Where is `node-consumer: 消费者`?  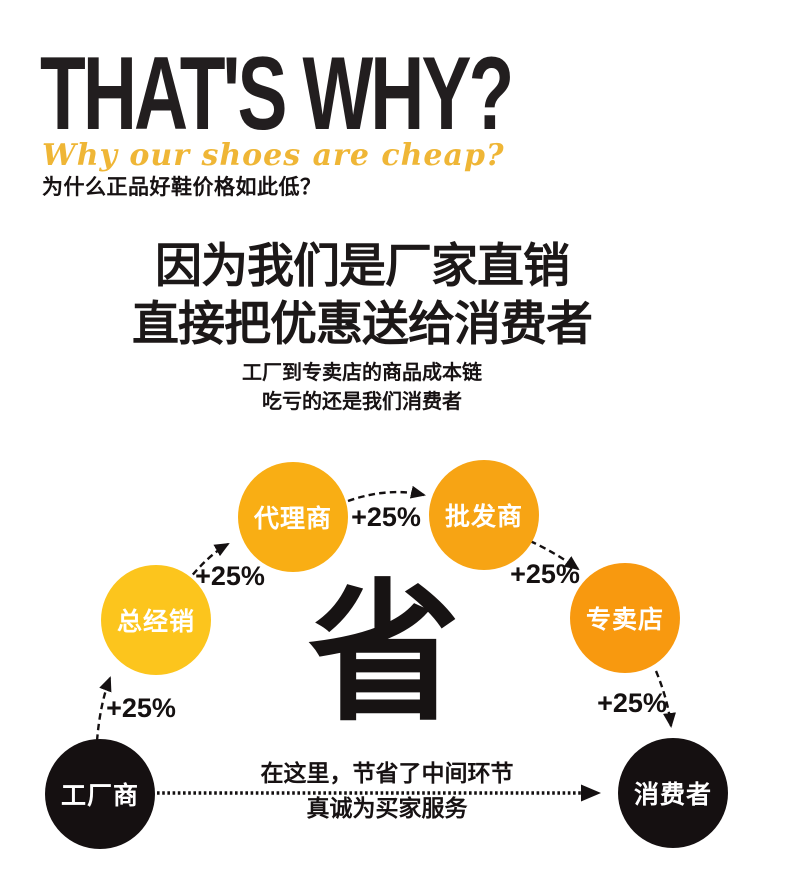 node-consumer: 消费者 is located at coordinates (673, 793).